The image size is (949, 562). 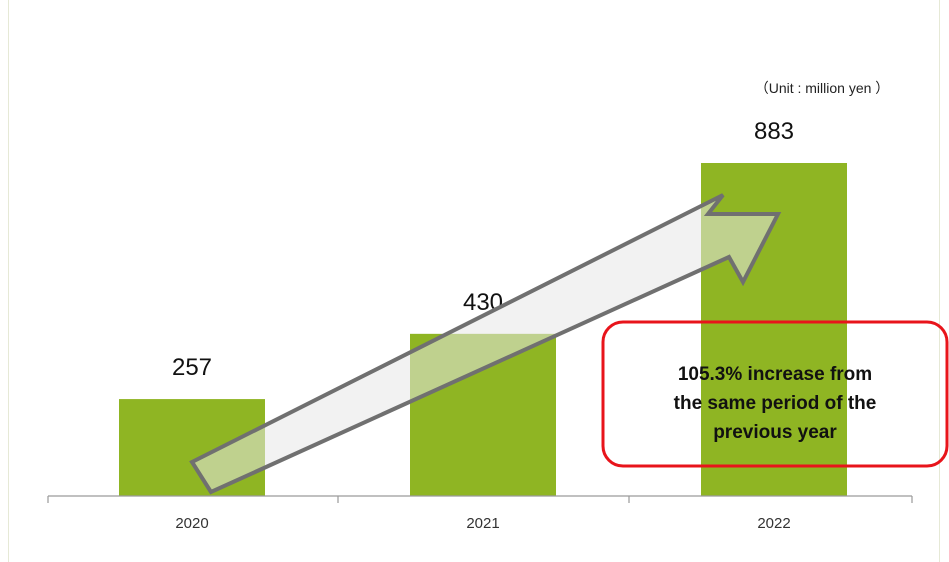 I want to click on value-label-2020: 257, so click(x=192, y=367).